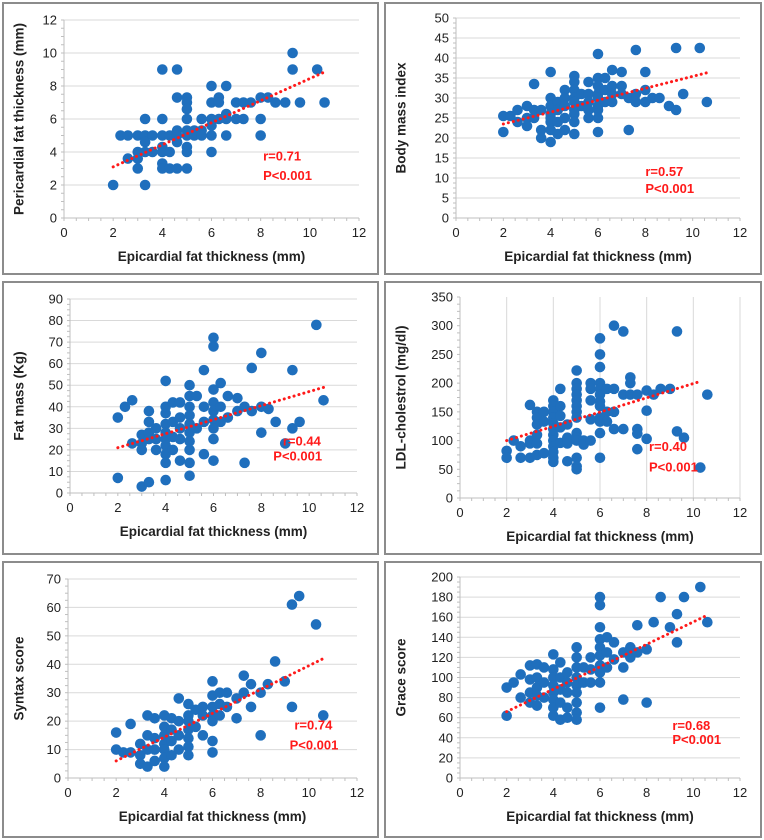  I want to click on x-axis-title: Epicardial fat thickness (mm), so click(600, 536).